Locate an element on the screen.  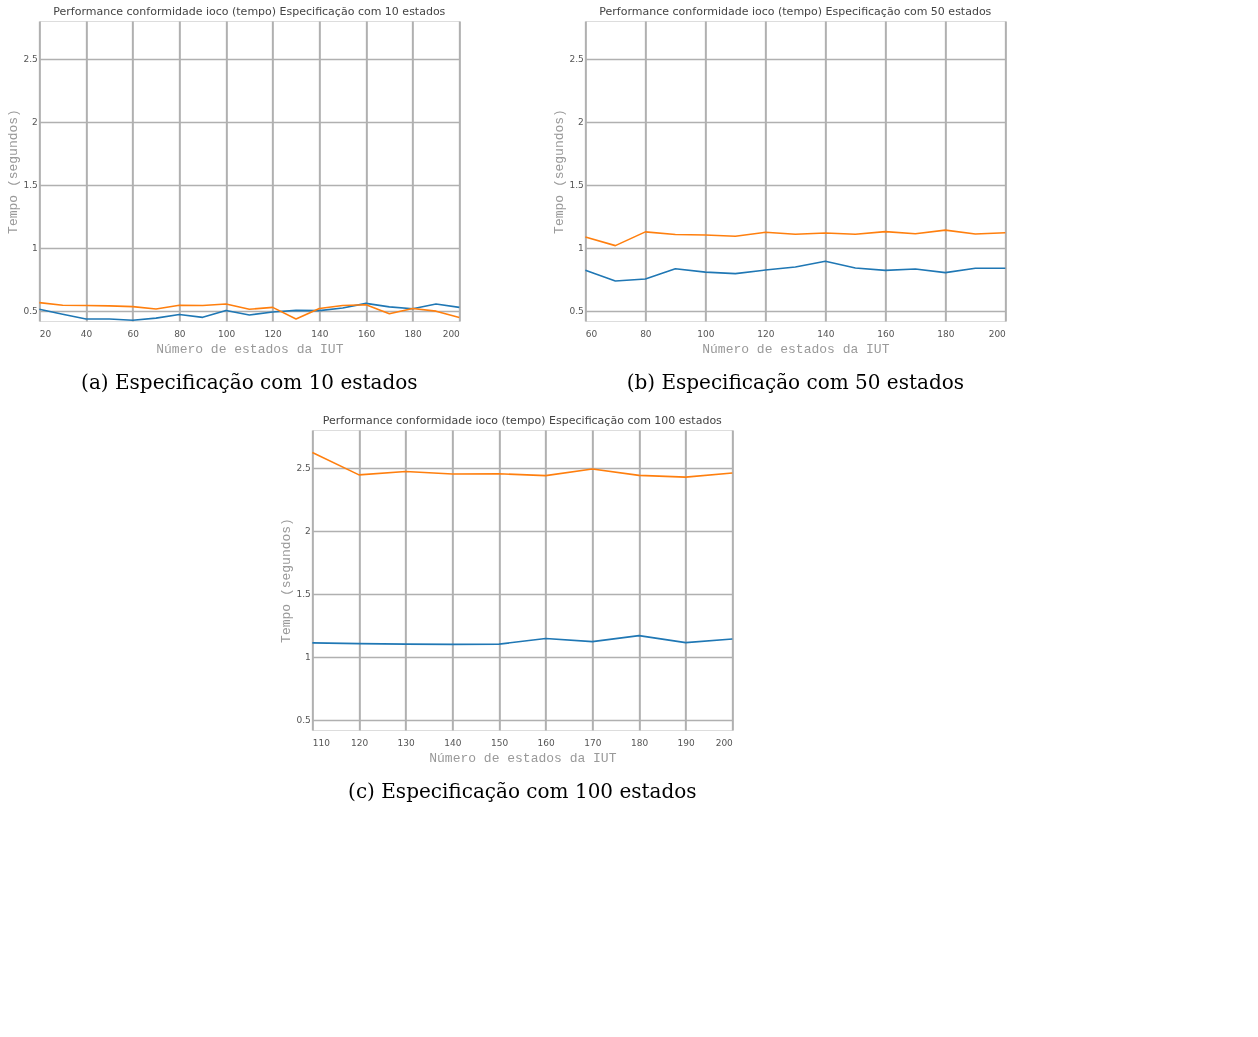
x-tick-label: 130 is located at coordinates (406, 742).